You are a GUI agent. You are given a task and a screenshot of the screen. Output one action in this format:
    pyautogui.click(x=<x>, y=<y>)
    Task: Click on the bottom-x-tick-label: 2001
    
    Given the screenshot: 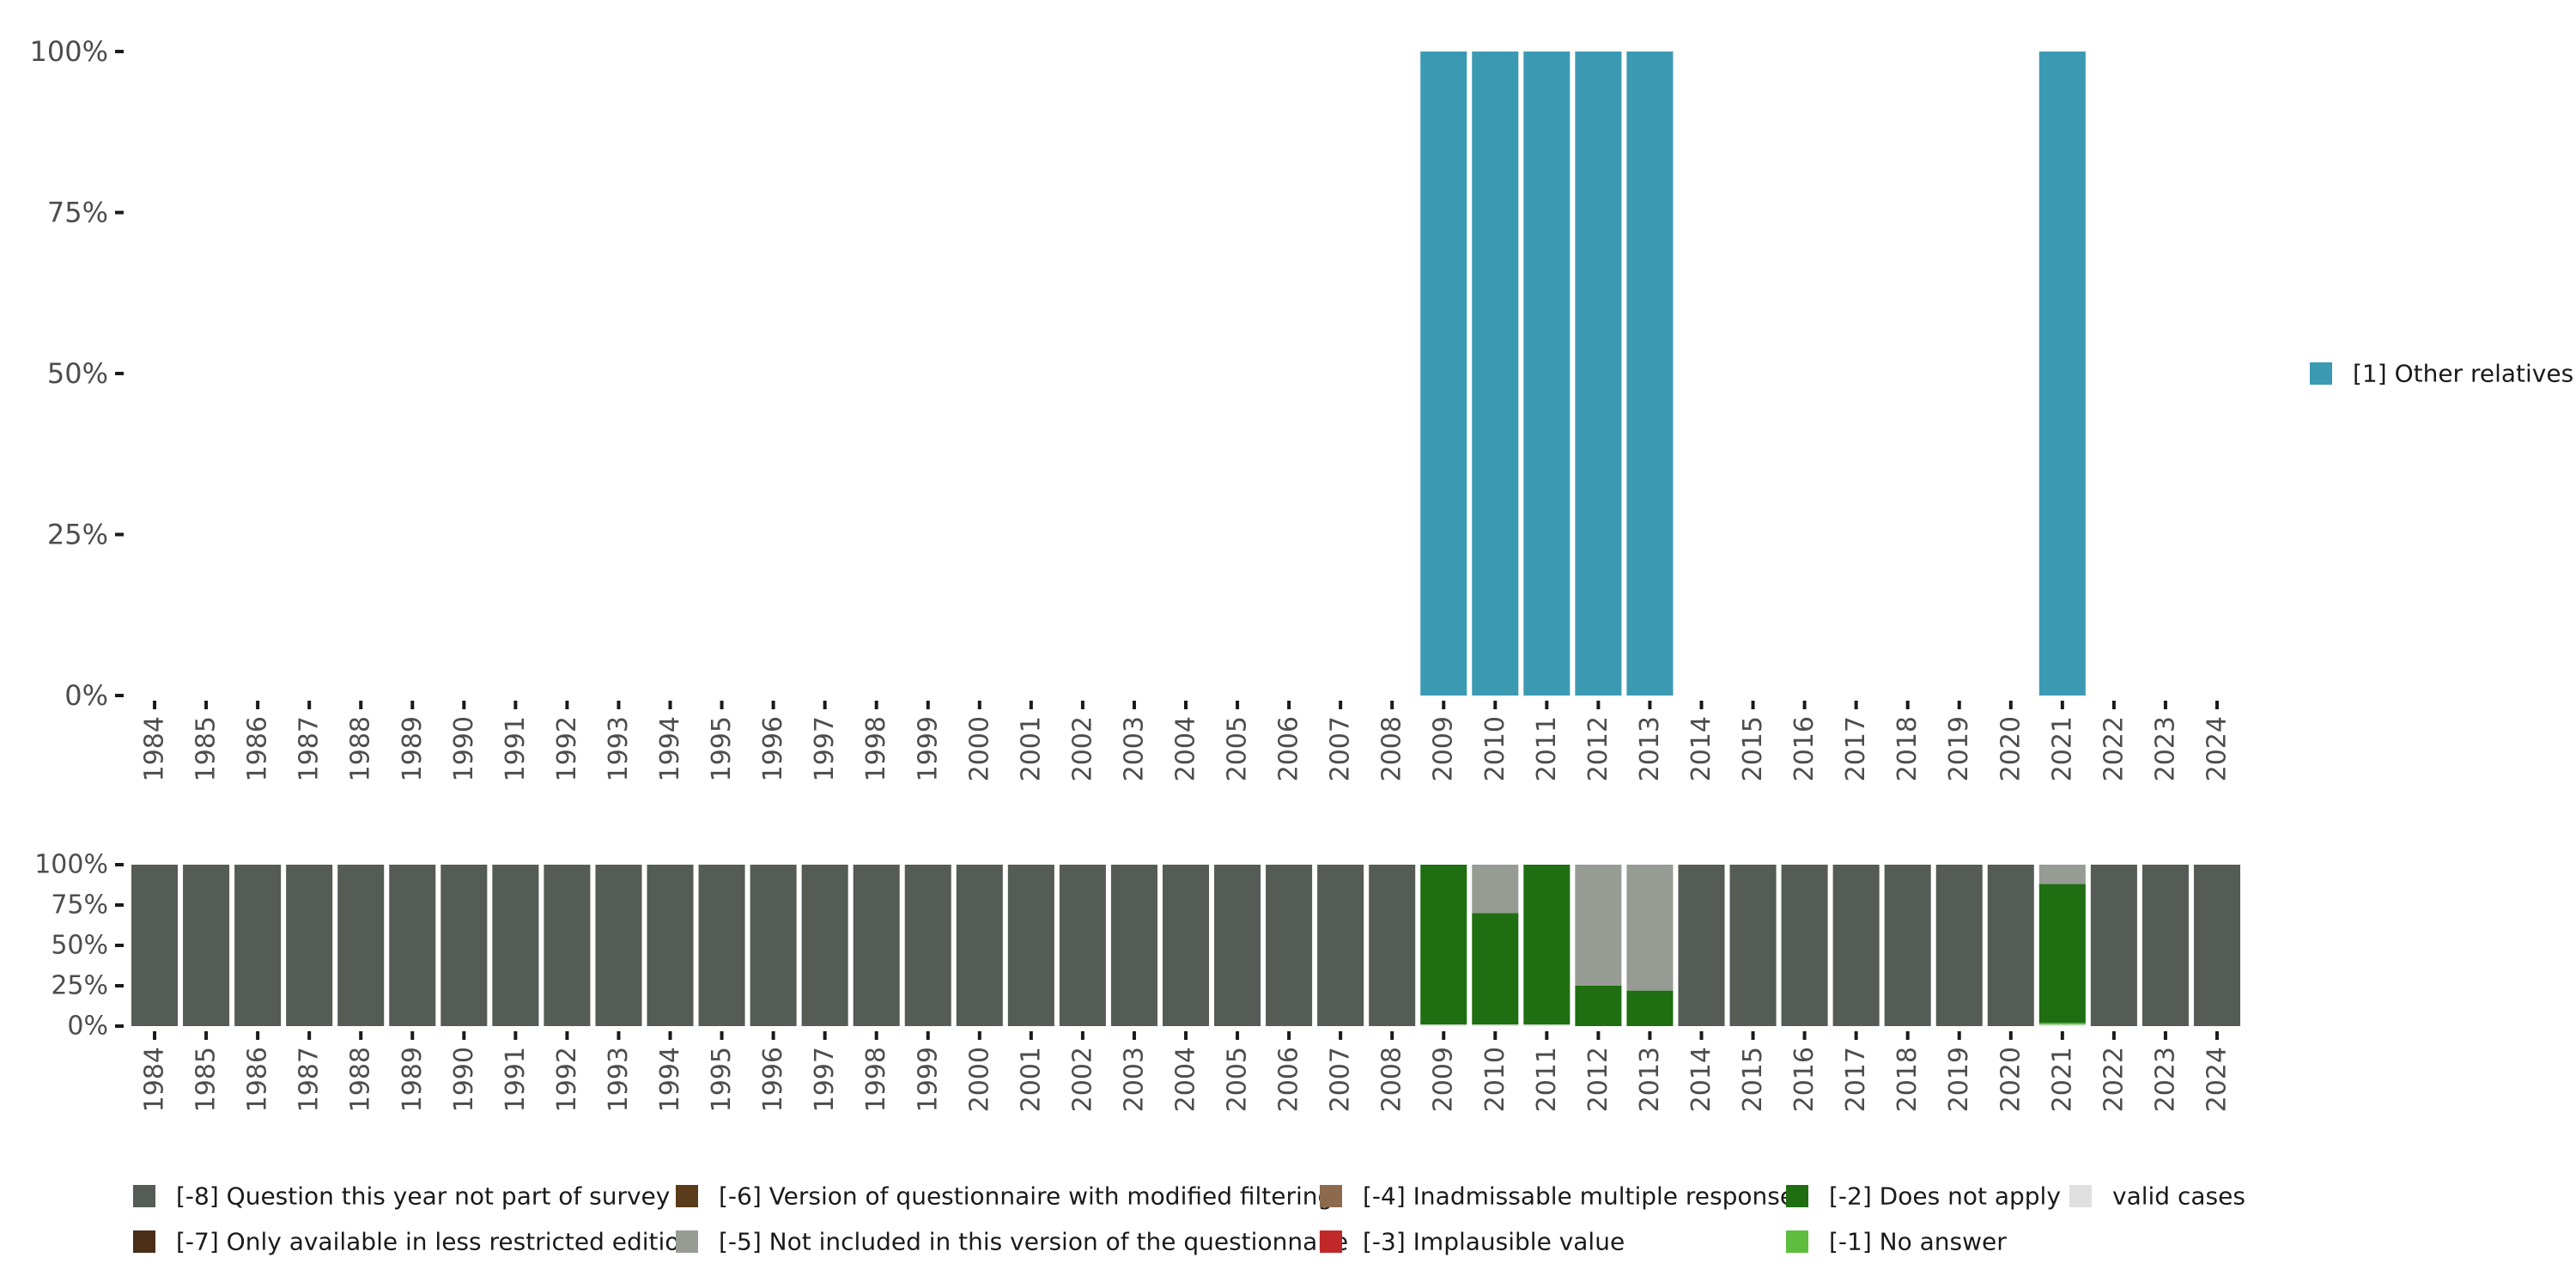 What is the action you would take?
    pyautogui.click(x=1031, y=1079)
    